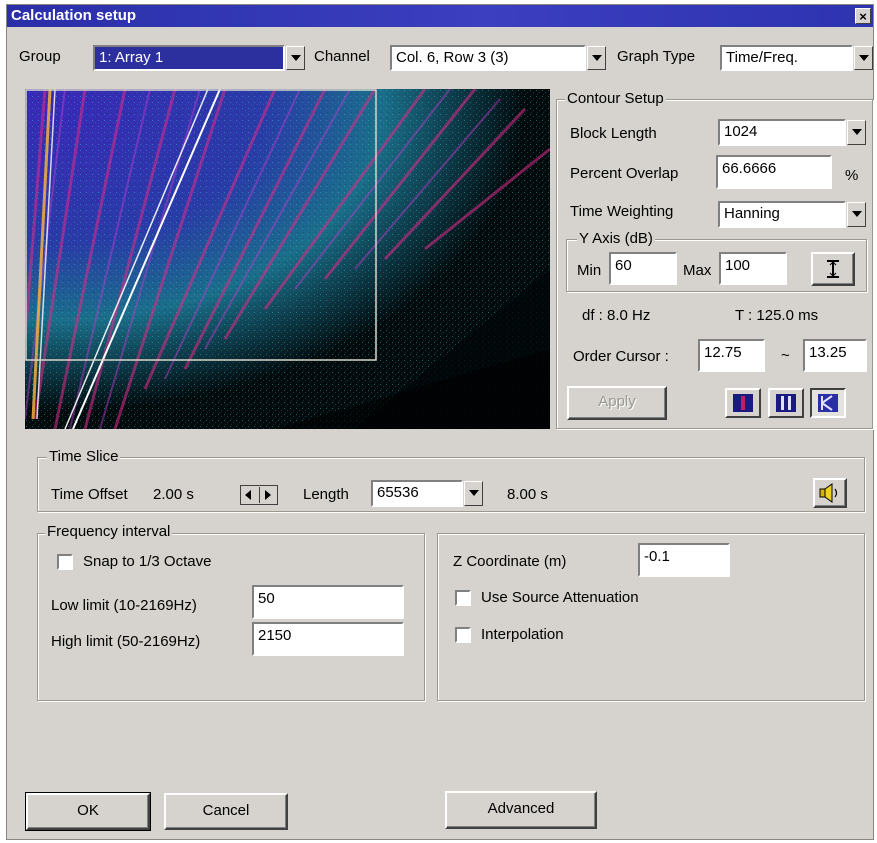  What do you see at coordinates (173, 494) in the screenshot?
I see `time-offset-value: 2.00 s` at bounding box center [173, 494].